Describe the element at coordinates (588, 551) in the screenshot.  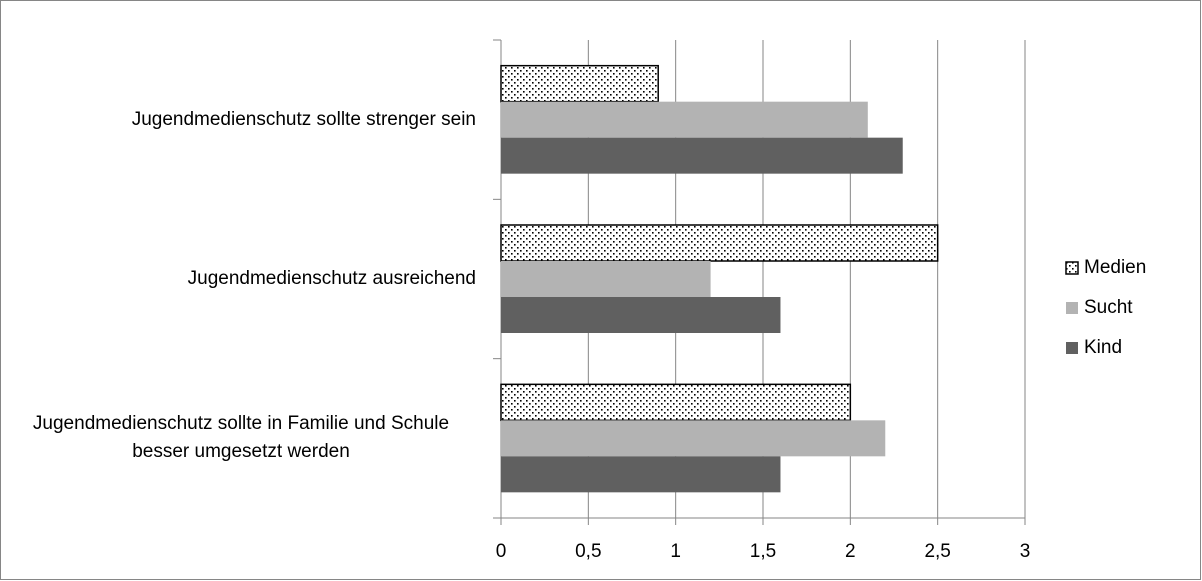
I see `x-tick-label: 0,5` at that location.